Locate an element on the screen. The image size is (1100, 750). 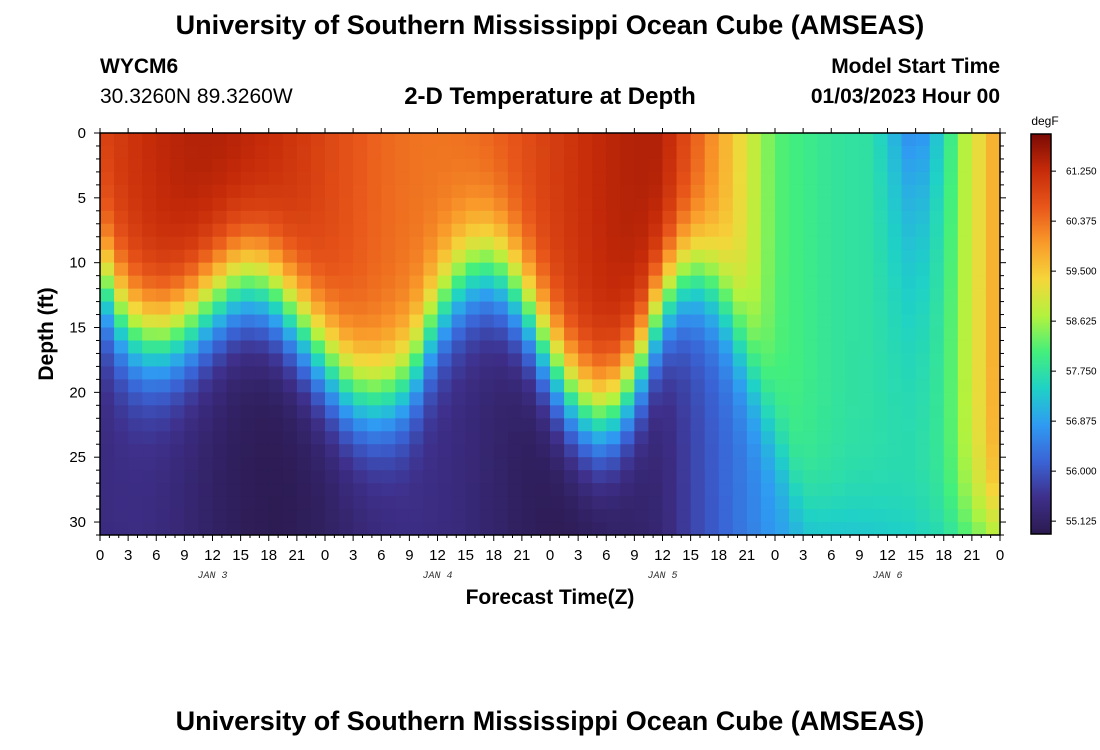
colorbar-tick-label: 56.875 is located at coordinates (1081, 422).